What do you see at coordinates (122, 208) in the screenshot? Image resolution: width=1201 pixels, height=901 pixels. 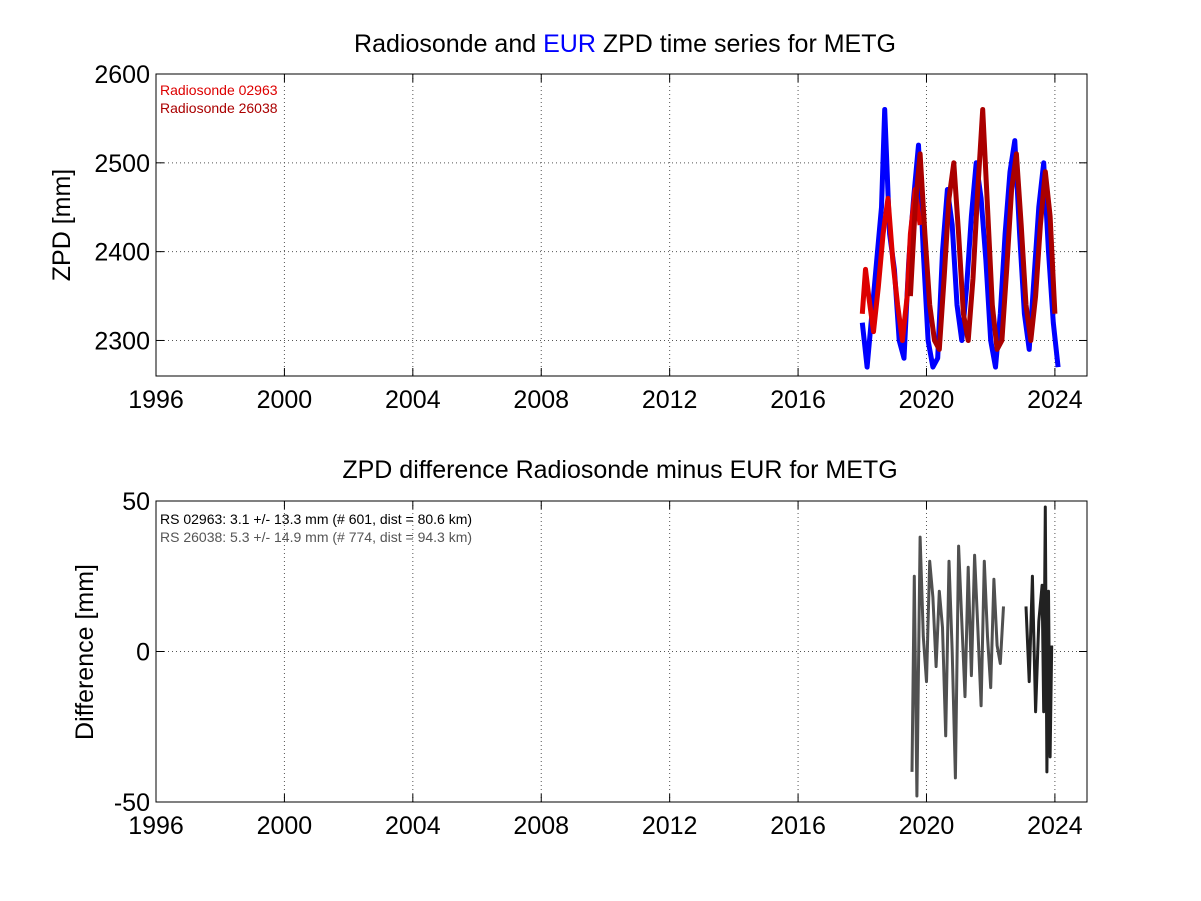 I see `y-tick-labels-top: 2300 2400 2500 2600` at bounding box center [122, 208].